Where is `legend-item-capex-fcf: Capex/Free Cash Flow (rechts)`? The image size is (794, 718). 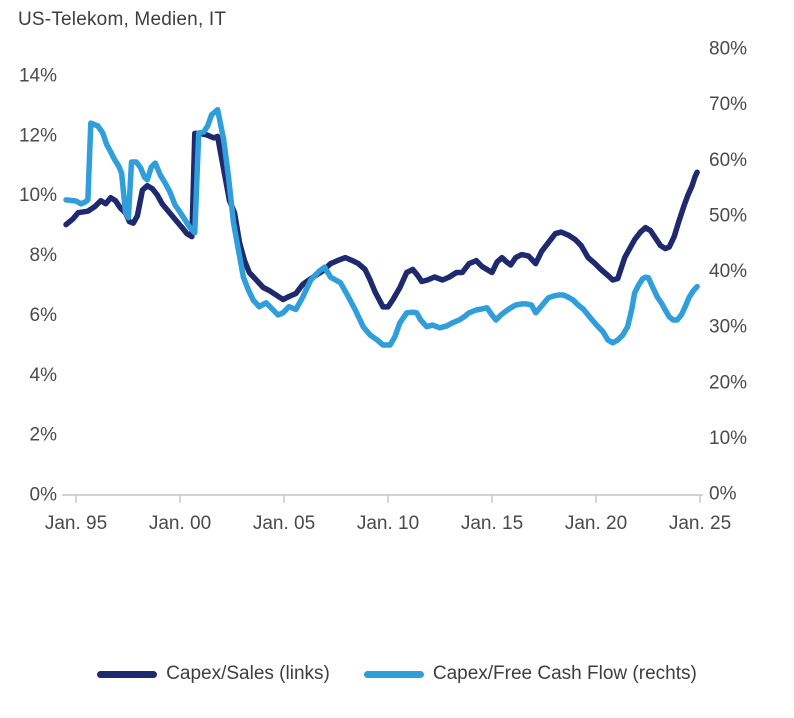
legend-item-capex-fcf: Capex/Free Cash Flow (rechts) is located at coordinates (530, 674).